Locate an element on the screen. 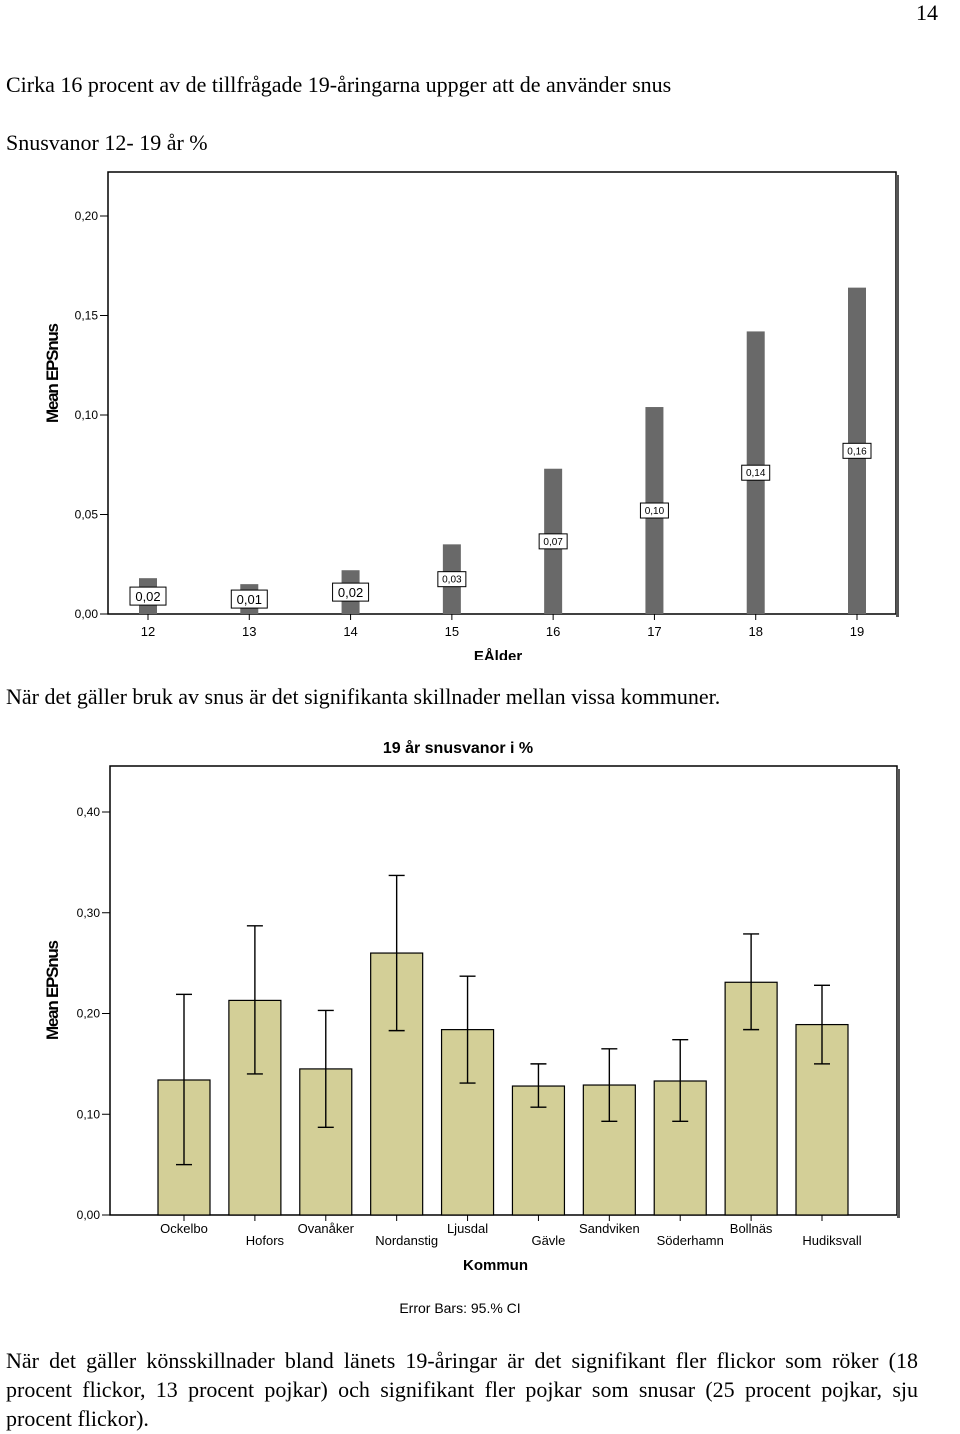 The width and height of the screenshot is (960, 1434). y-tick-label: 0,15 is located at coordinates (87, 316).